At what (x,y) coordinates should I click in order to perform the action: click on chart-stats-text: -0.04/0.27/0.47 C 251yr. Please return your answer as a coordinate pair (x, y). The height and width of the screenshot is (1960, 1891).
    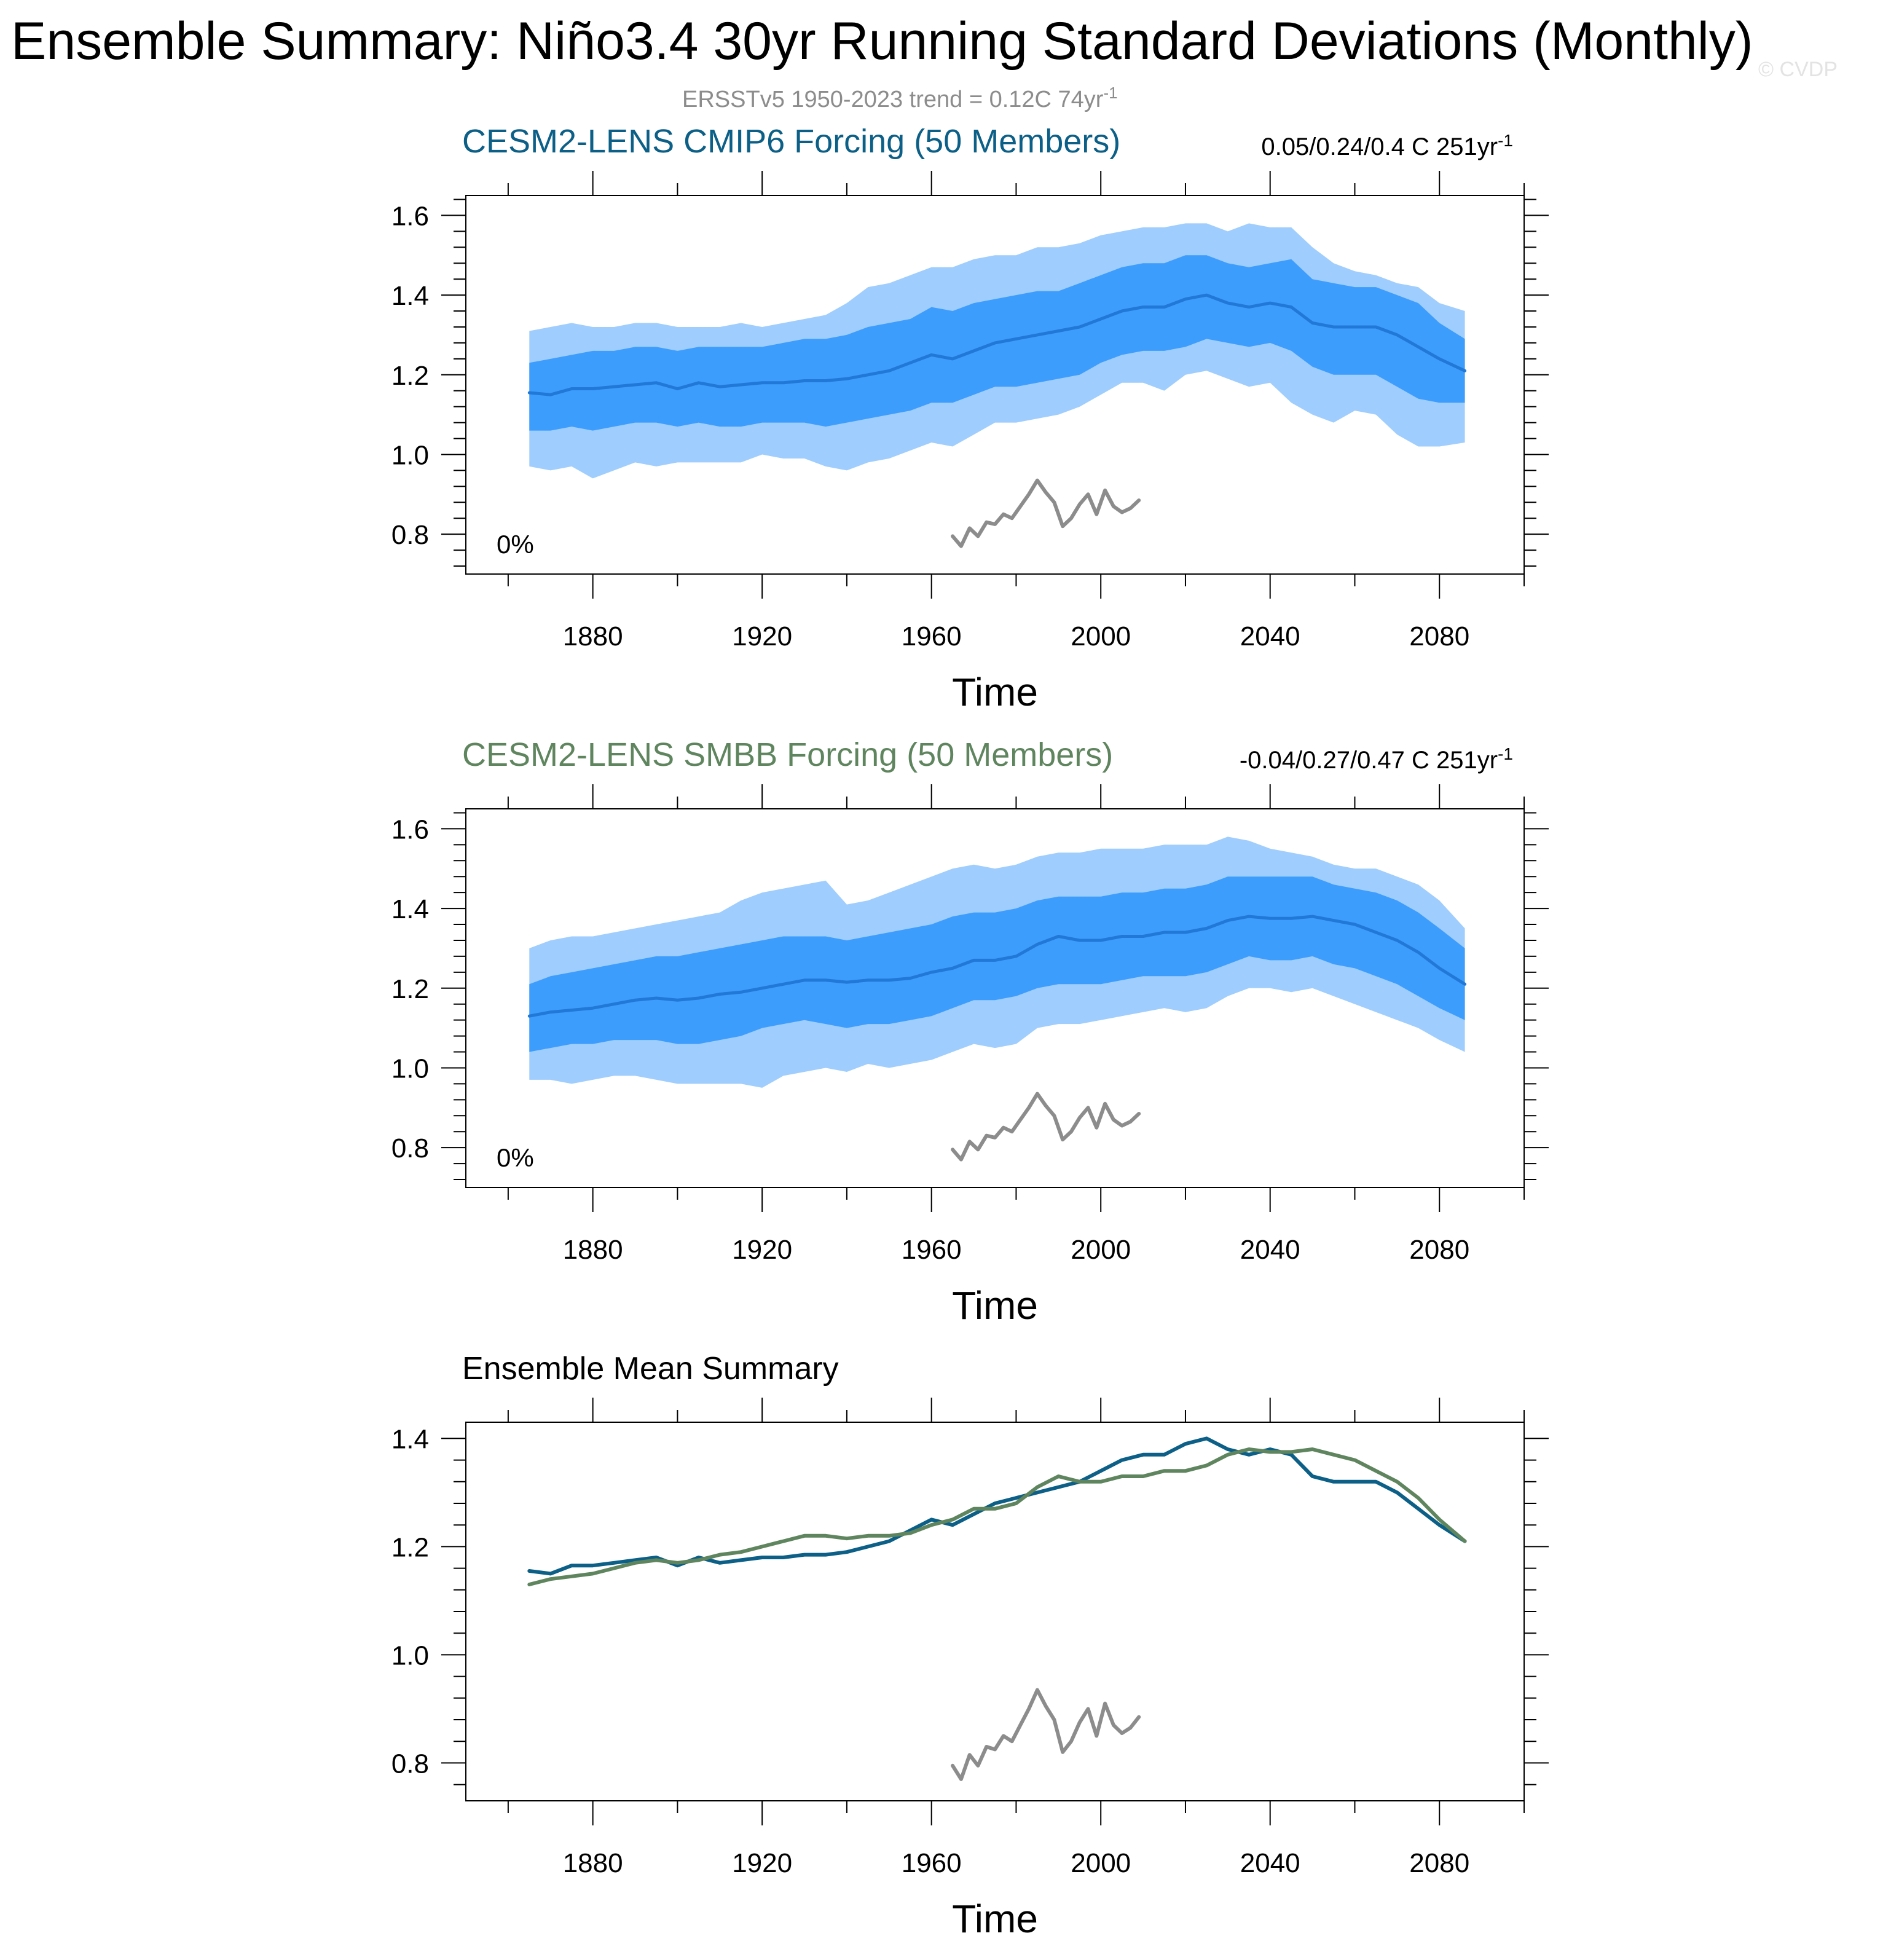
    Looking at the image, I should click on (1369, 761).